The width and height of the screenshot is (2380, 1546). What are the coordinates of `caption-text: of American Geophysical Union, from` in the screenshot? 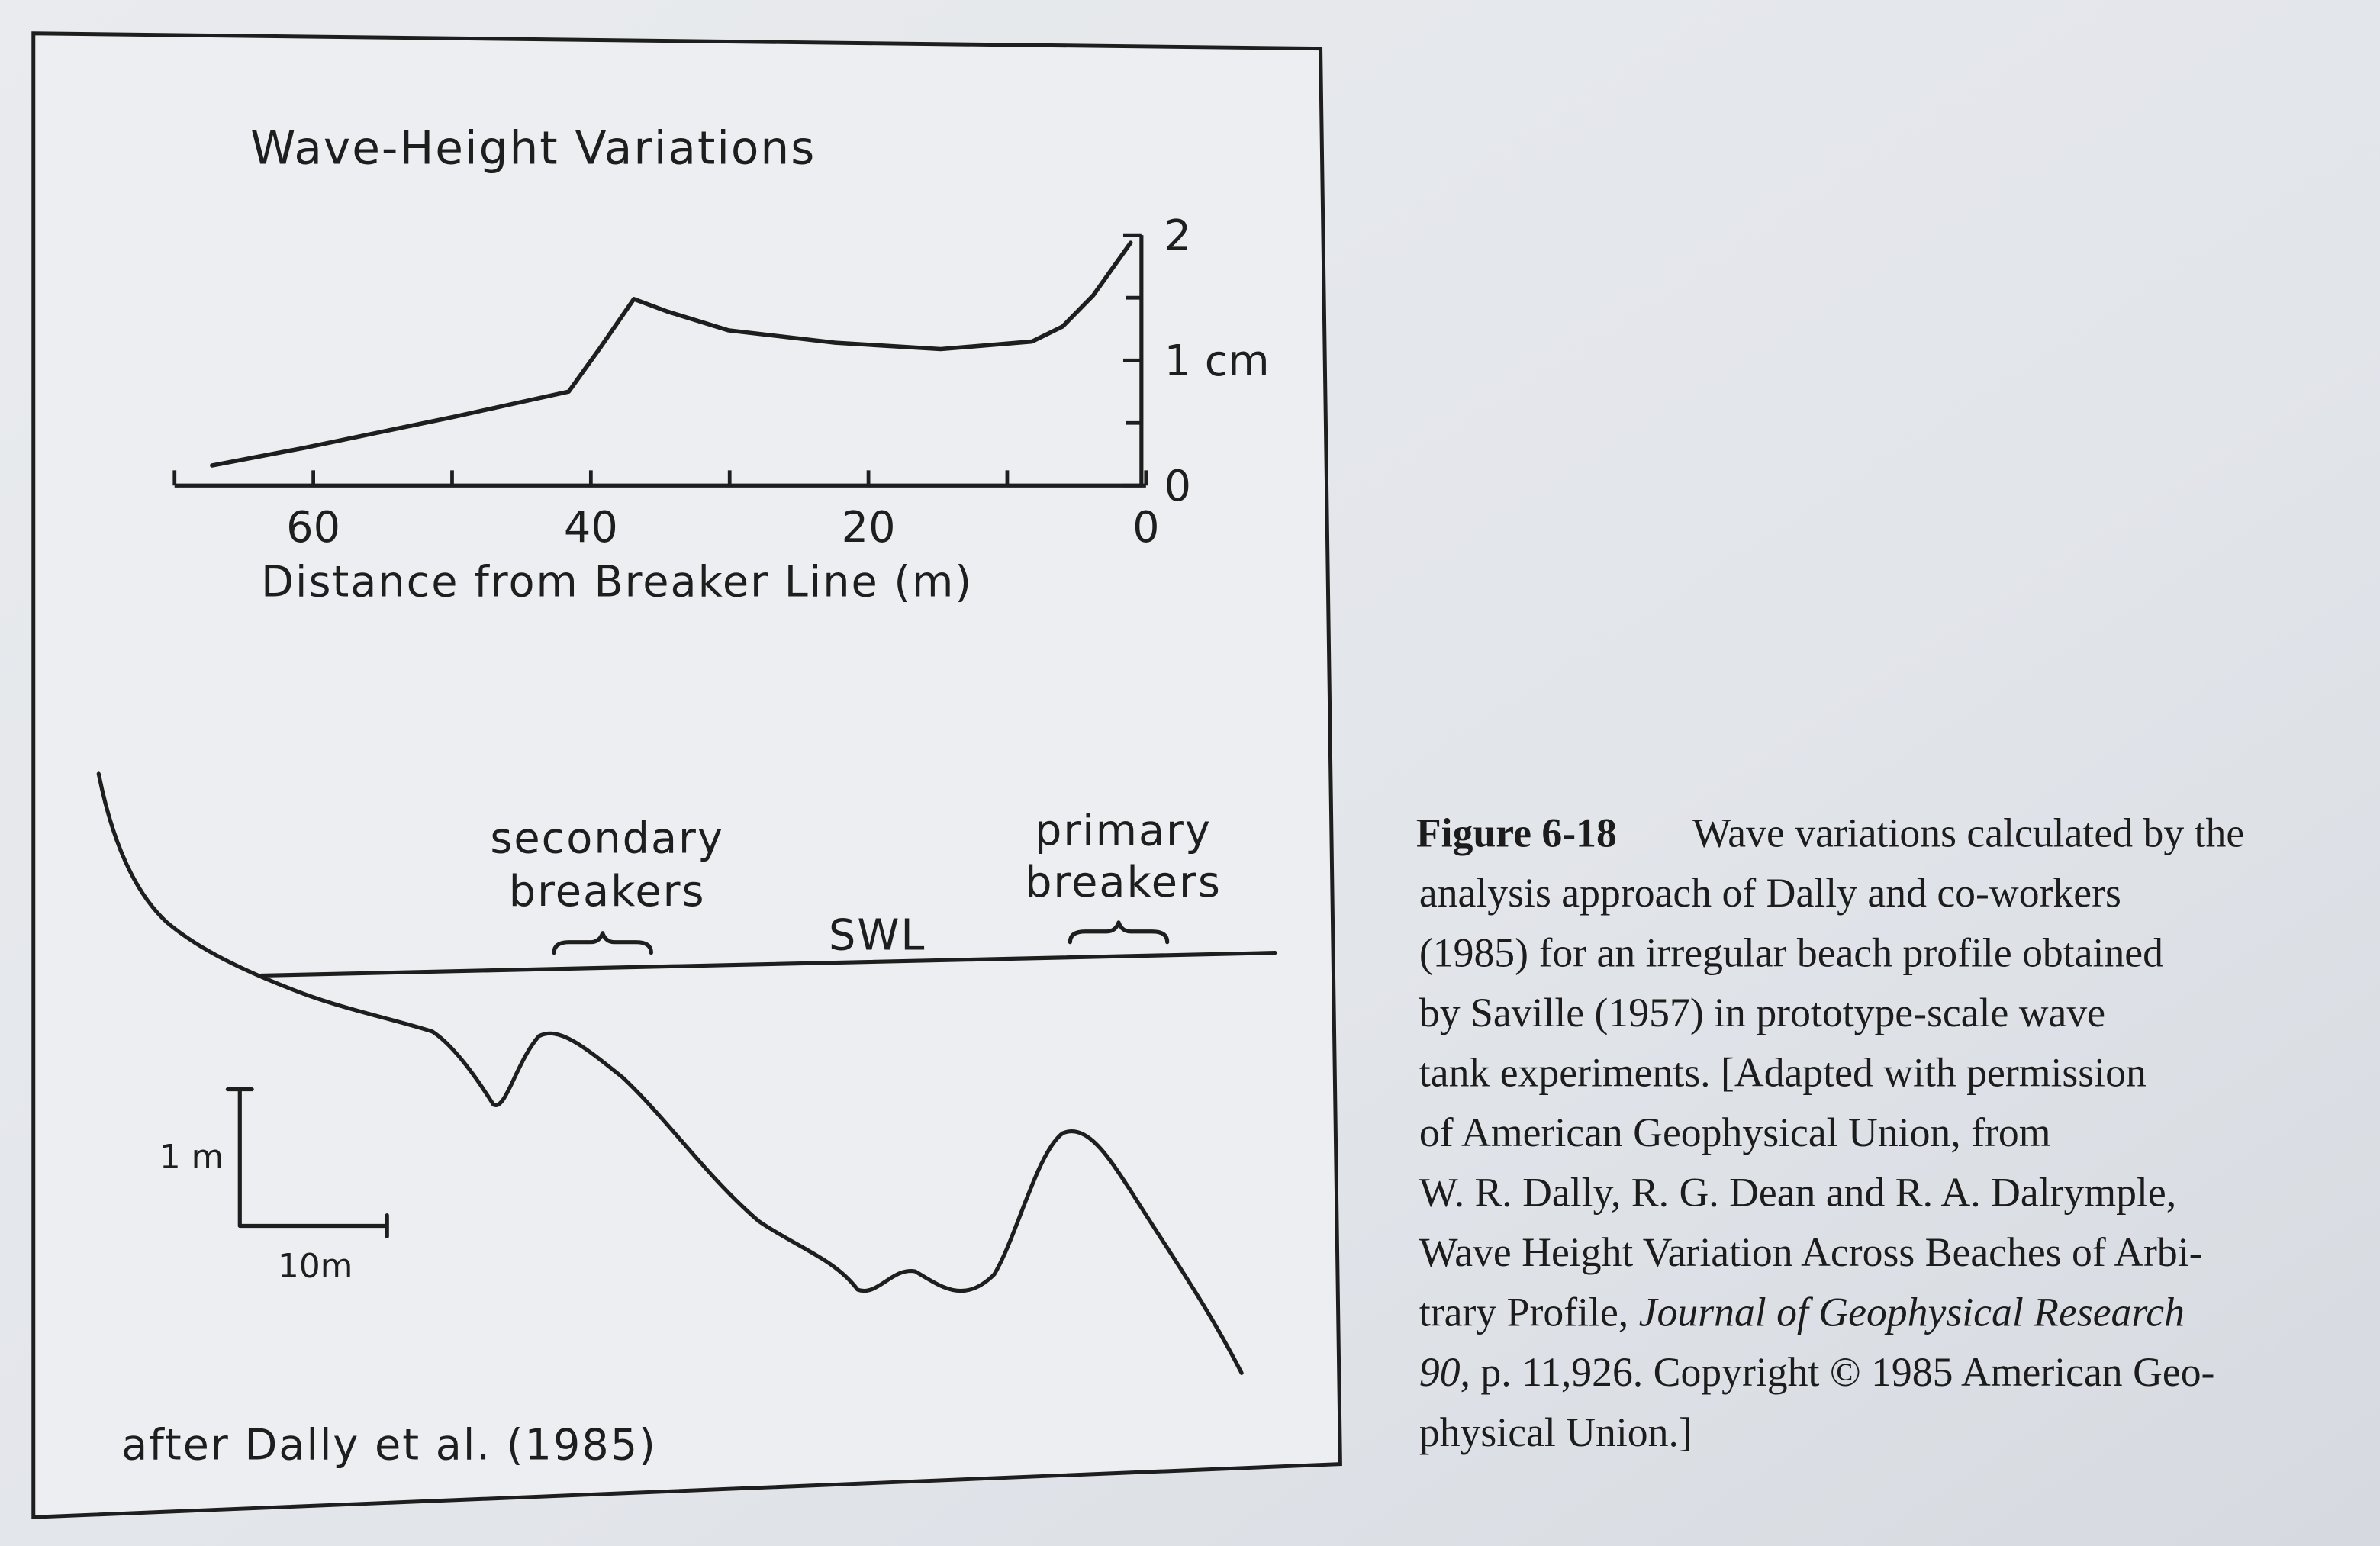 It's located at (1735, 1132).